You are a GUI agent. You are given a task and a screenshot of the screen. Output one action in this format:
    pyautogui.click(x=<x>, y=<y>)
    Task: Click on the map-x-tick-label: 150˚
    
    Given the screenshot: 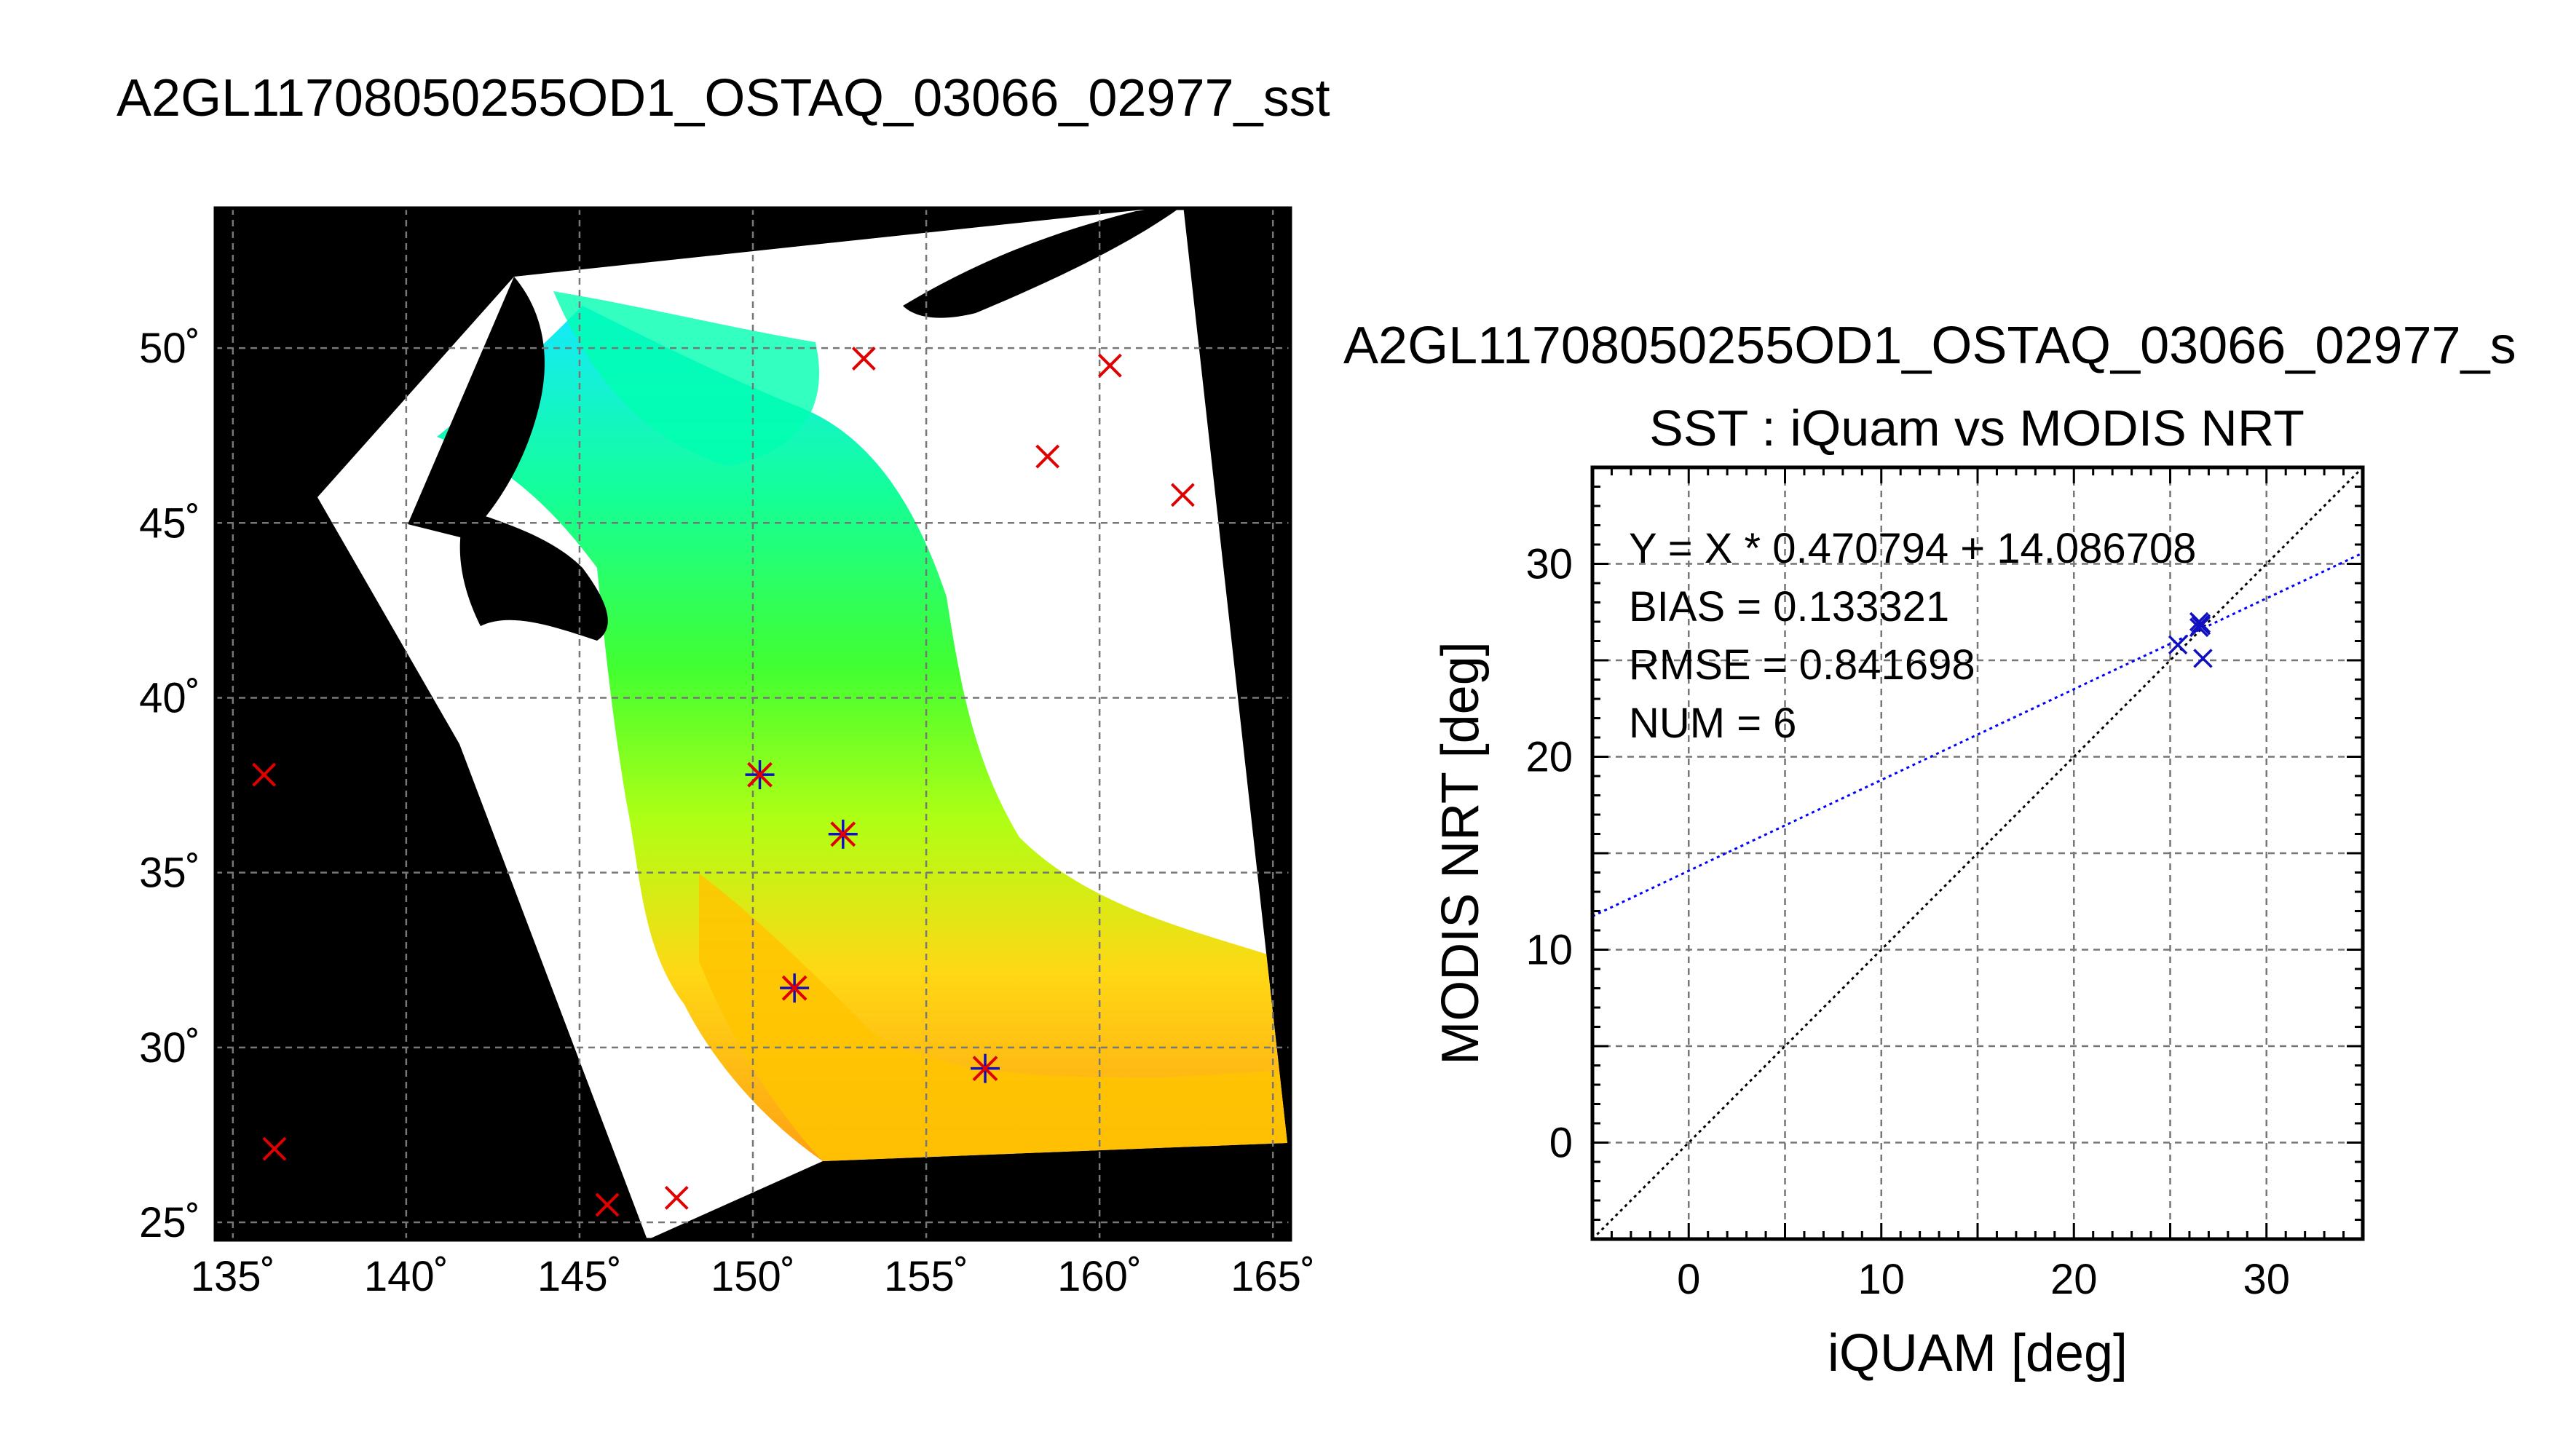 What is the action you would take?
    pyautogui.click(x=753, y=1276)
    